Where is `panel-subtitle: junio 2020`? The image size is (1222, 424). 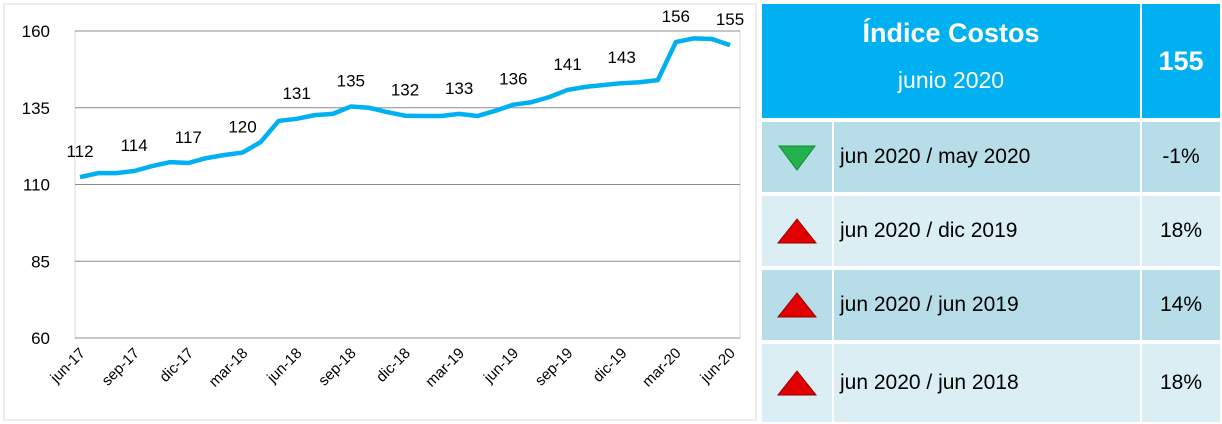 panel-subtitle: junio 2020 is located at coordinates (951, 80).